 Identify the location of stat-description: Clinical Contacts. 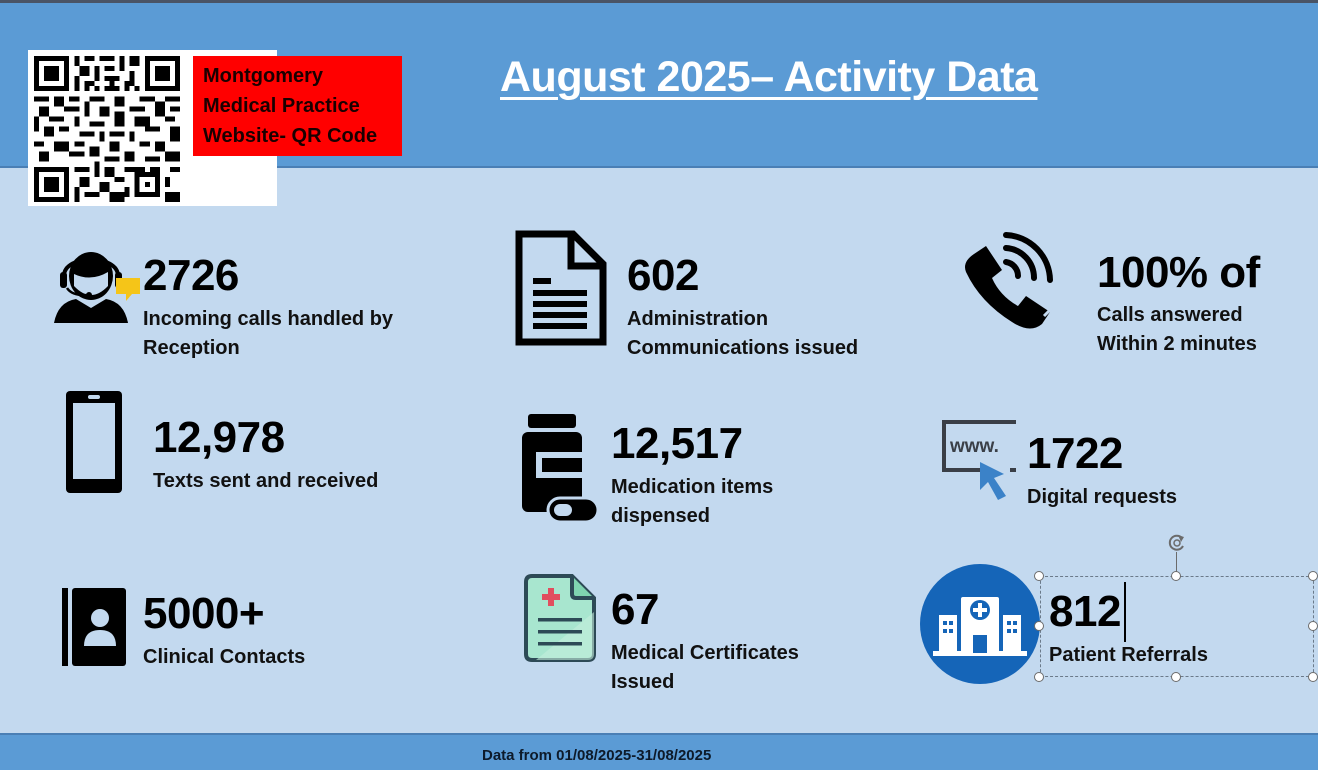
(224, 657).